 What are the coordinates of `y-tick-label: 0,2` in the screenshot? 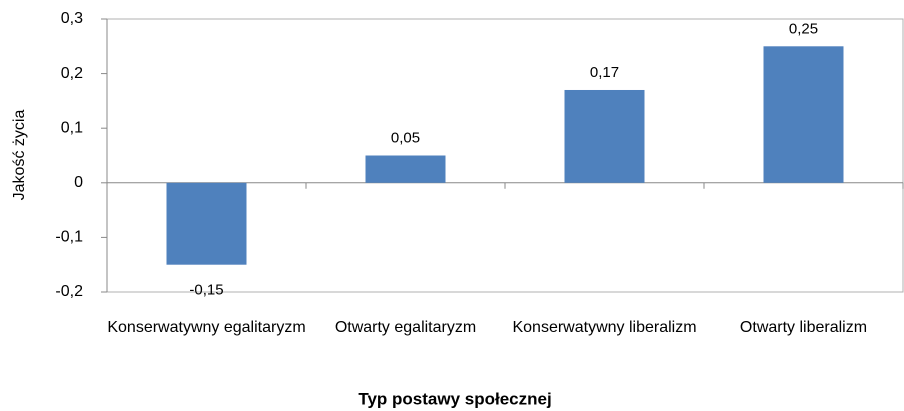 It's located at (72, 73).